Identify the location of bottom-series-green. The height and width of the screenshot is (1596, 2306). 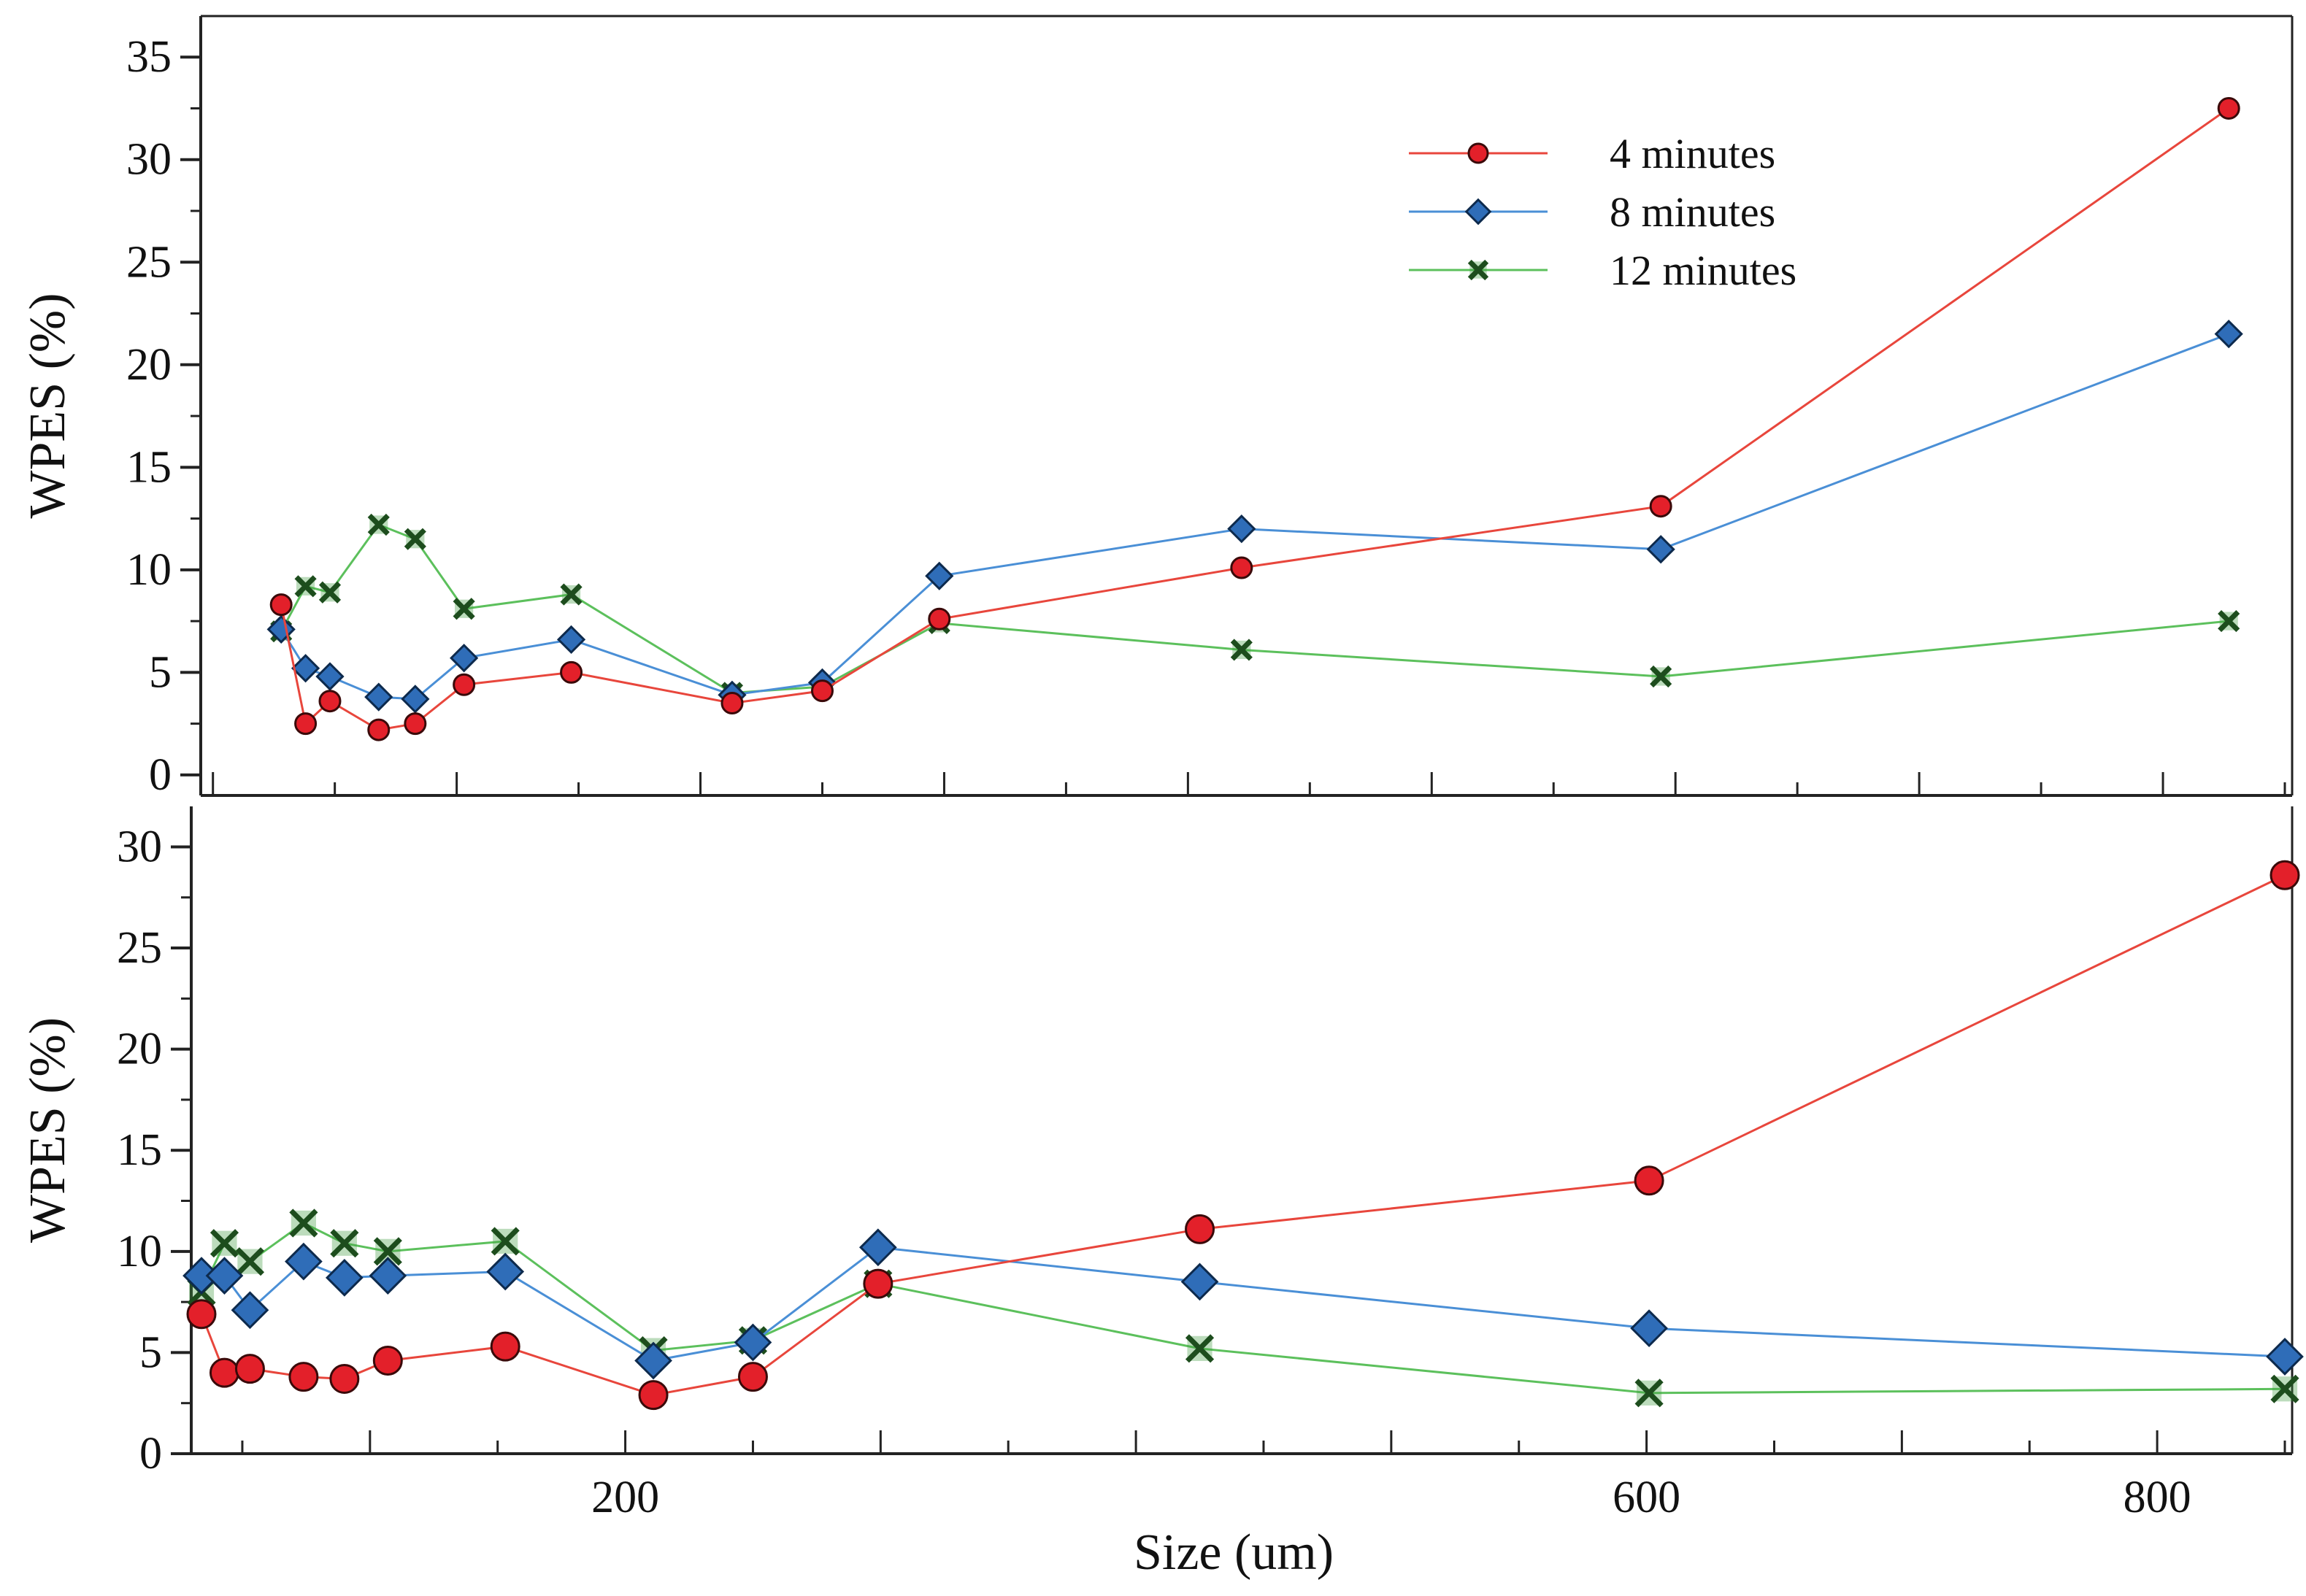
(1243, 1308).